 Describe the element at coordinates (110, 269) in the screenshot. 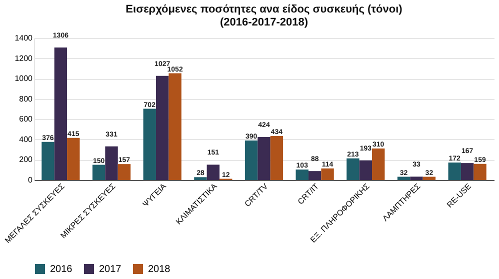

I see `legend-label: 2017` at that location.